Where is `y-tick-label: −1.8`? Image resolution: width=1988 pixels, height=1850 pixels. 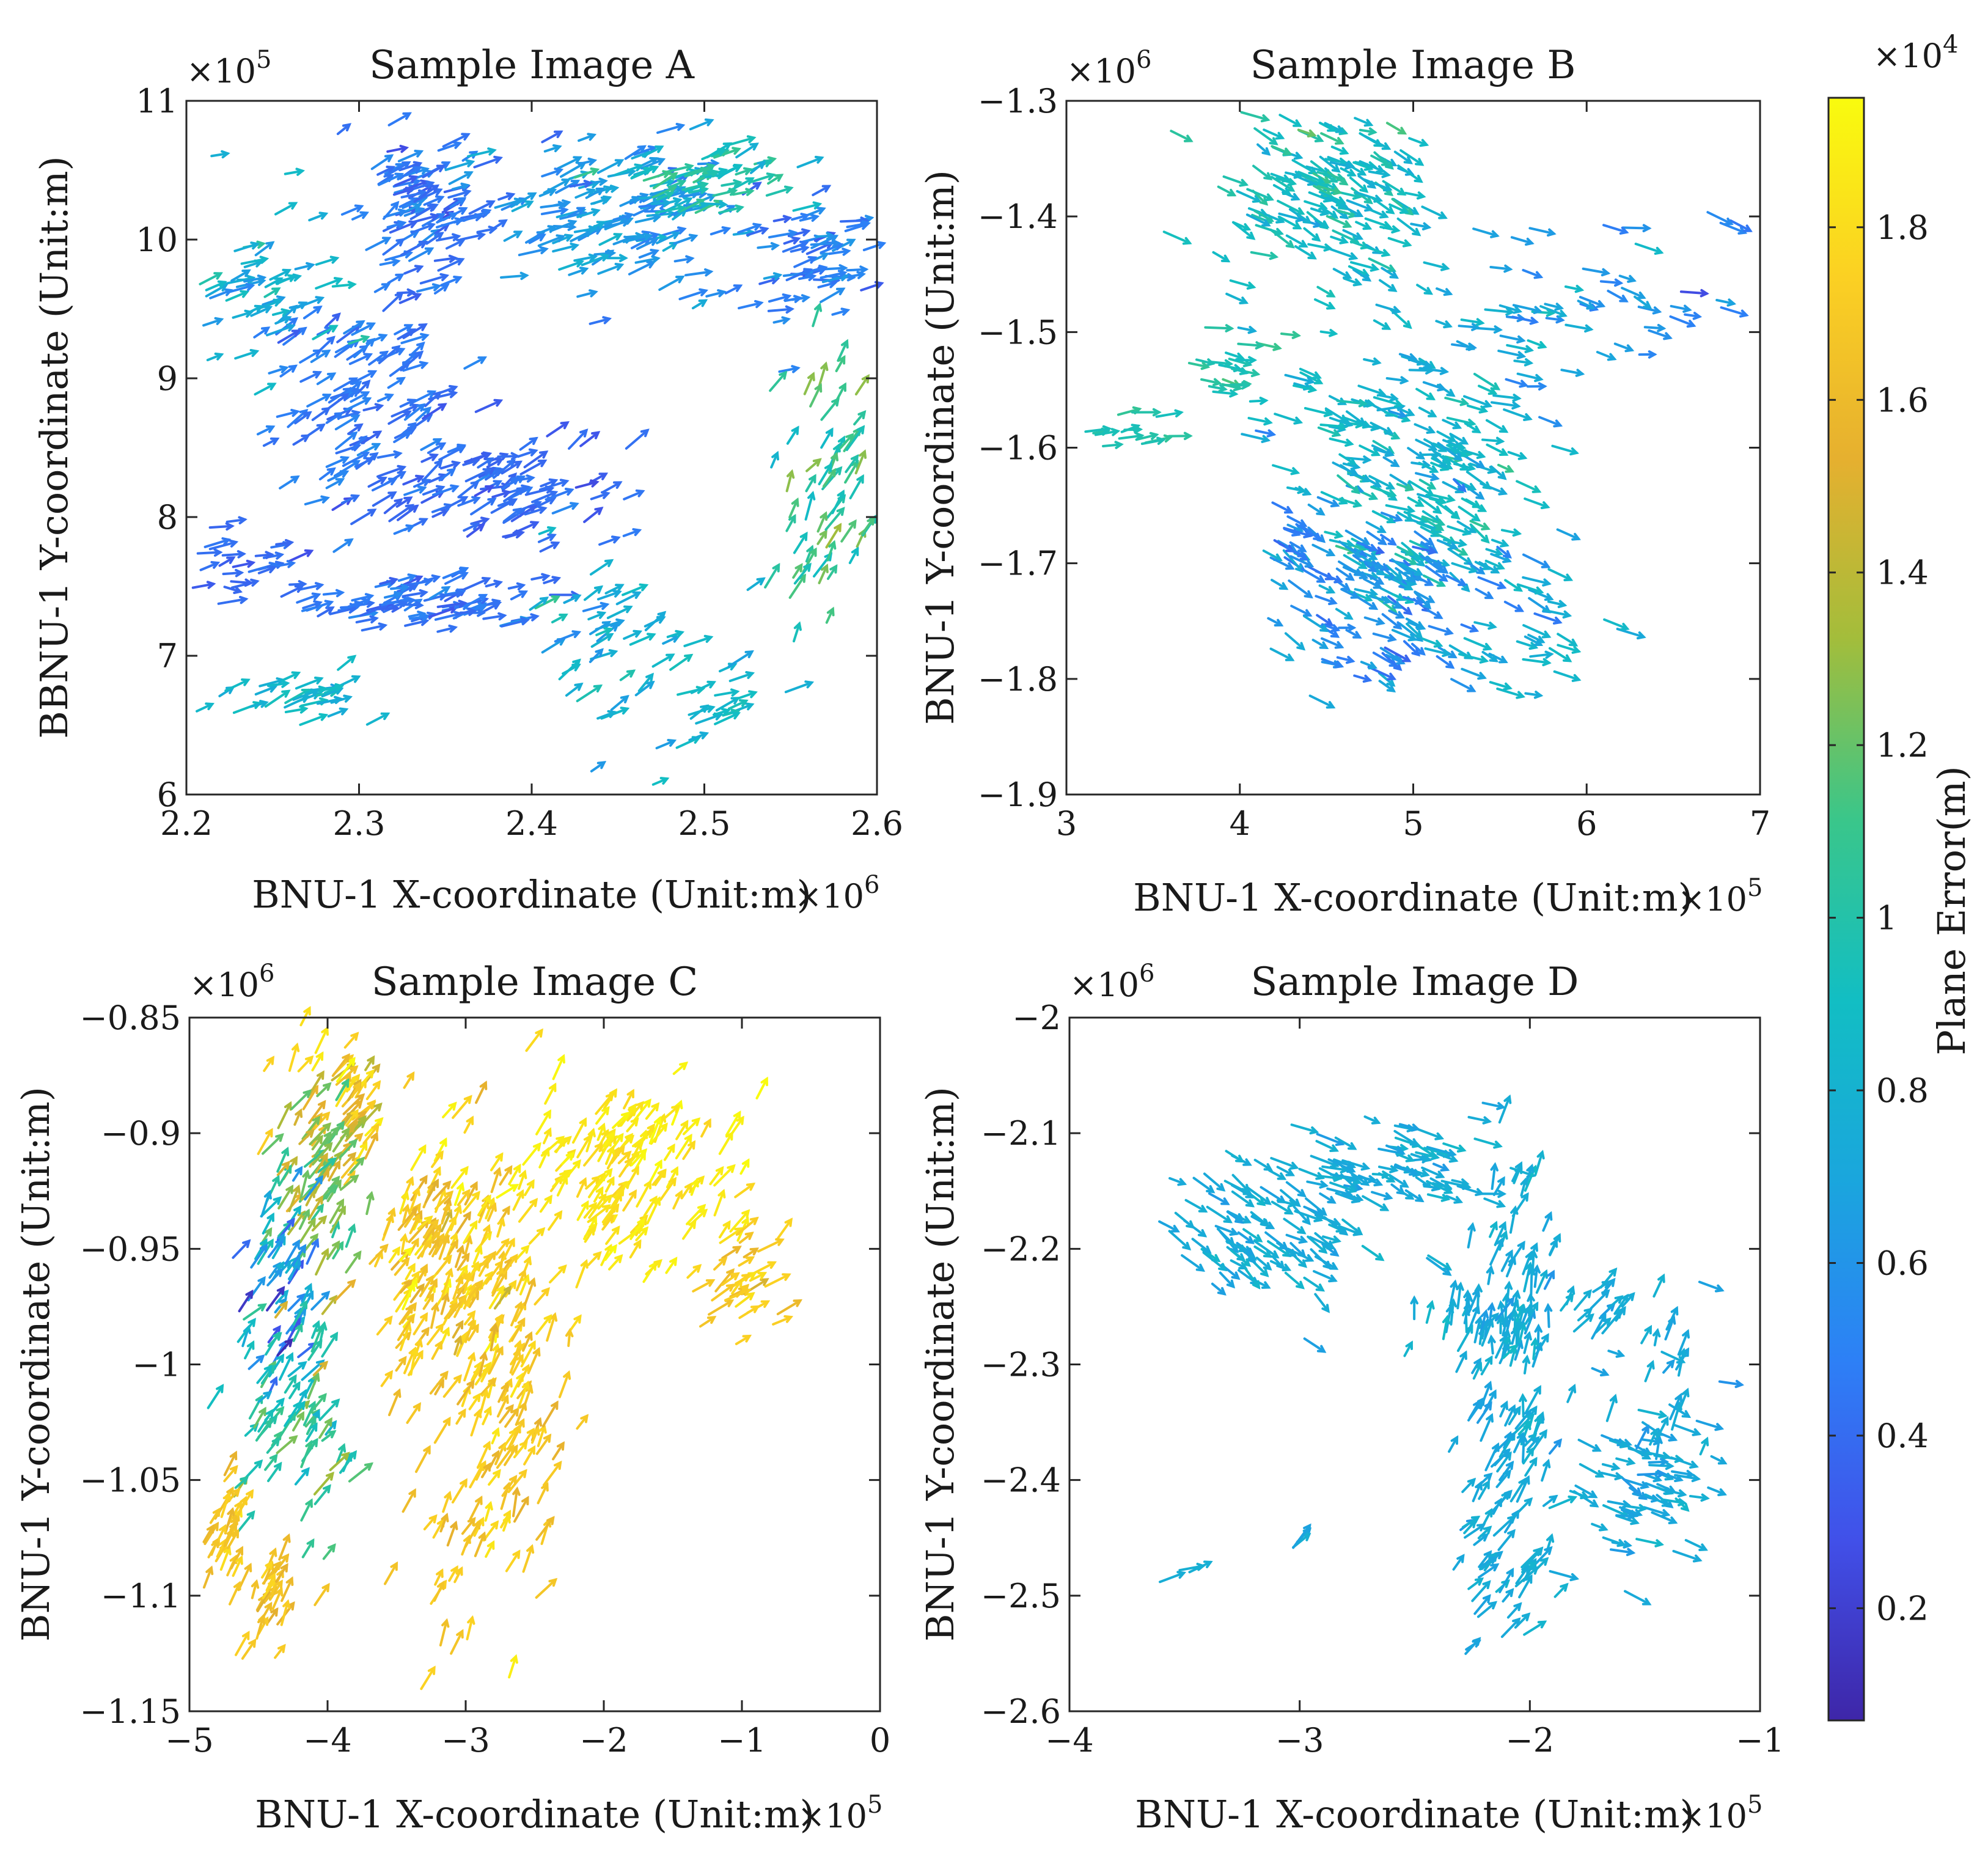 y-tick-label: −1.8 is located at coordinates (1018, 679).